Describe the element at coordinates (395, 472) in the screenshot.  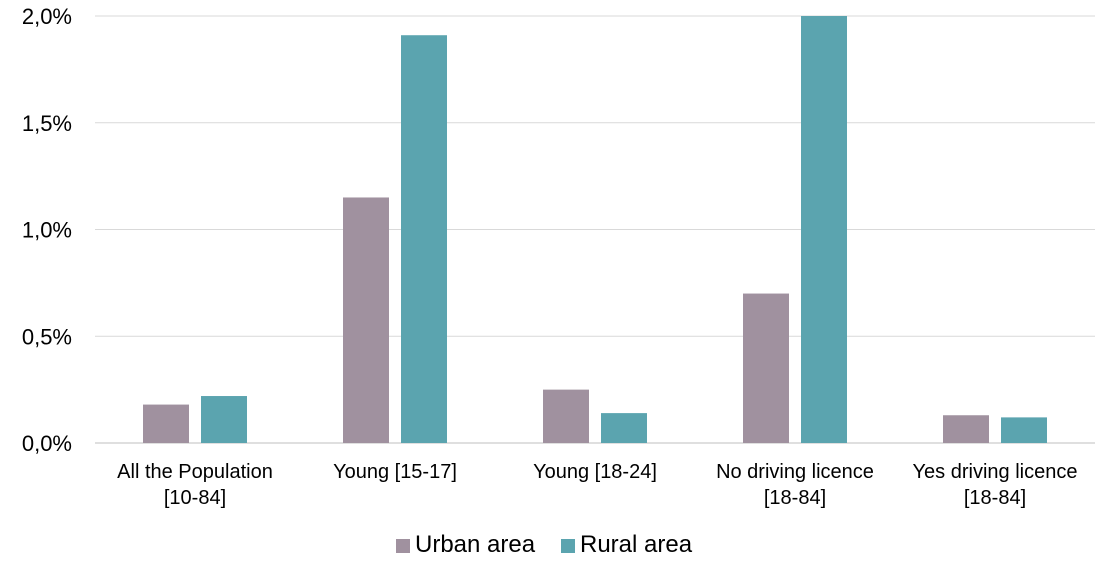
I see `x-category-label: Young [15-17]` at that location.